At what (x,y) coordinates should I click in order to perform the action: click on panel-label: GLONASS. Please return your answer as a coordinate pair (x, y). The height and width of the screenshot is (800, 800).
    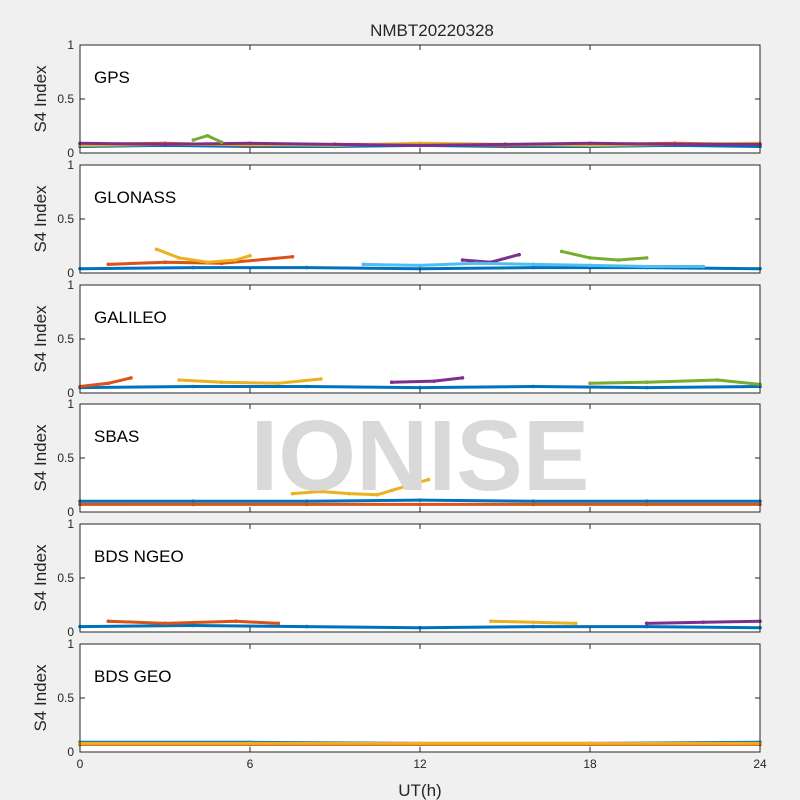
    Looking at the image, I should click on (135, 197).